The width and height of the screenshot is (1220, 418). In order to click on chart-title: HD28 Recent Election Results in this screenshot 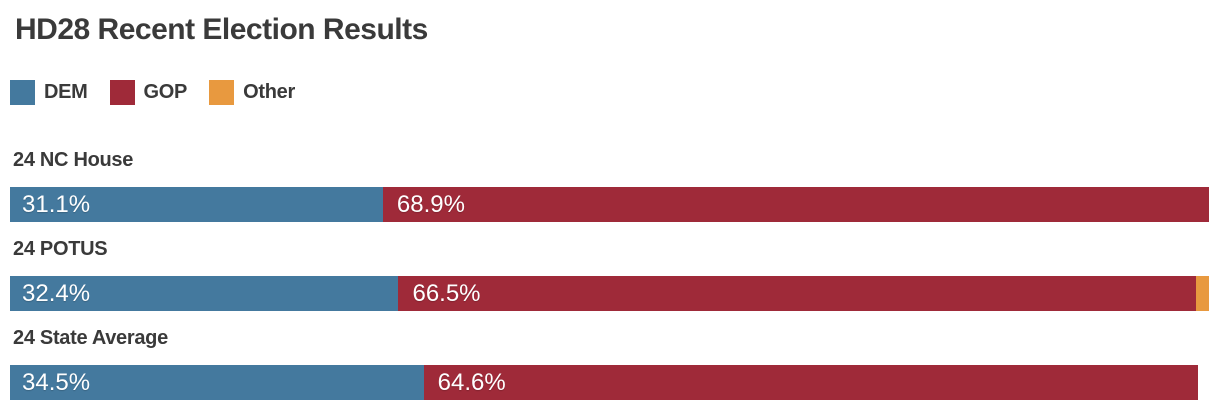, I will do `click(221, 29)`.